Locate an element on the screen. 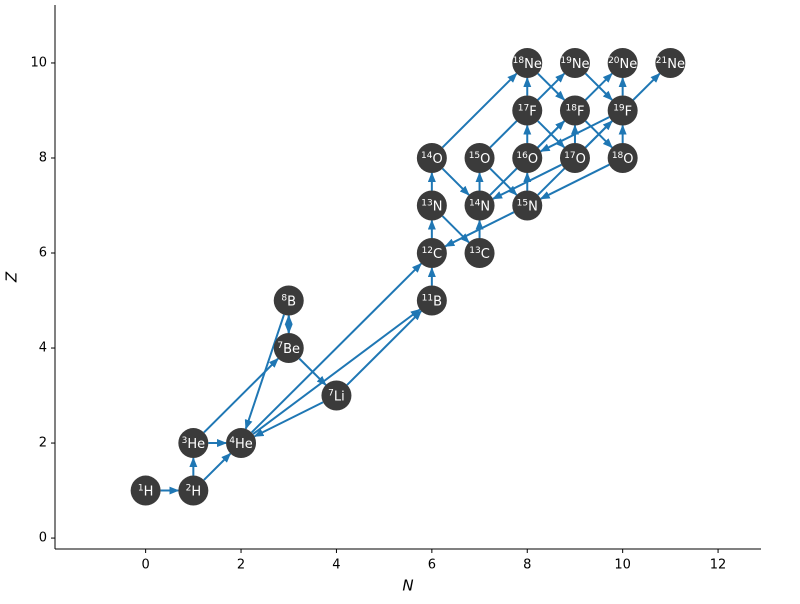 Image resolution: width=800 pixels, height=604 pixels. nuclide-label: 7Li is located at coordinates (336, 396).